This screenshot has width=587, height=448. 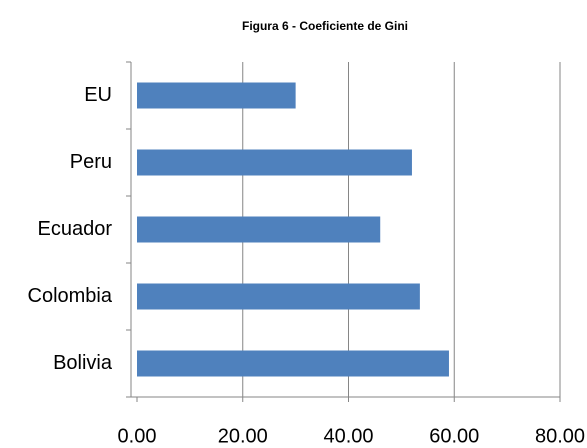 What do you see at coordinates (83, 363) in the screenshot?
I see `y-tick-label: Bolivia` at bounding box center [83, 363].